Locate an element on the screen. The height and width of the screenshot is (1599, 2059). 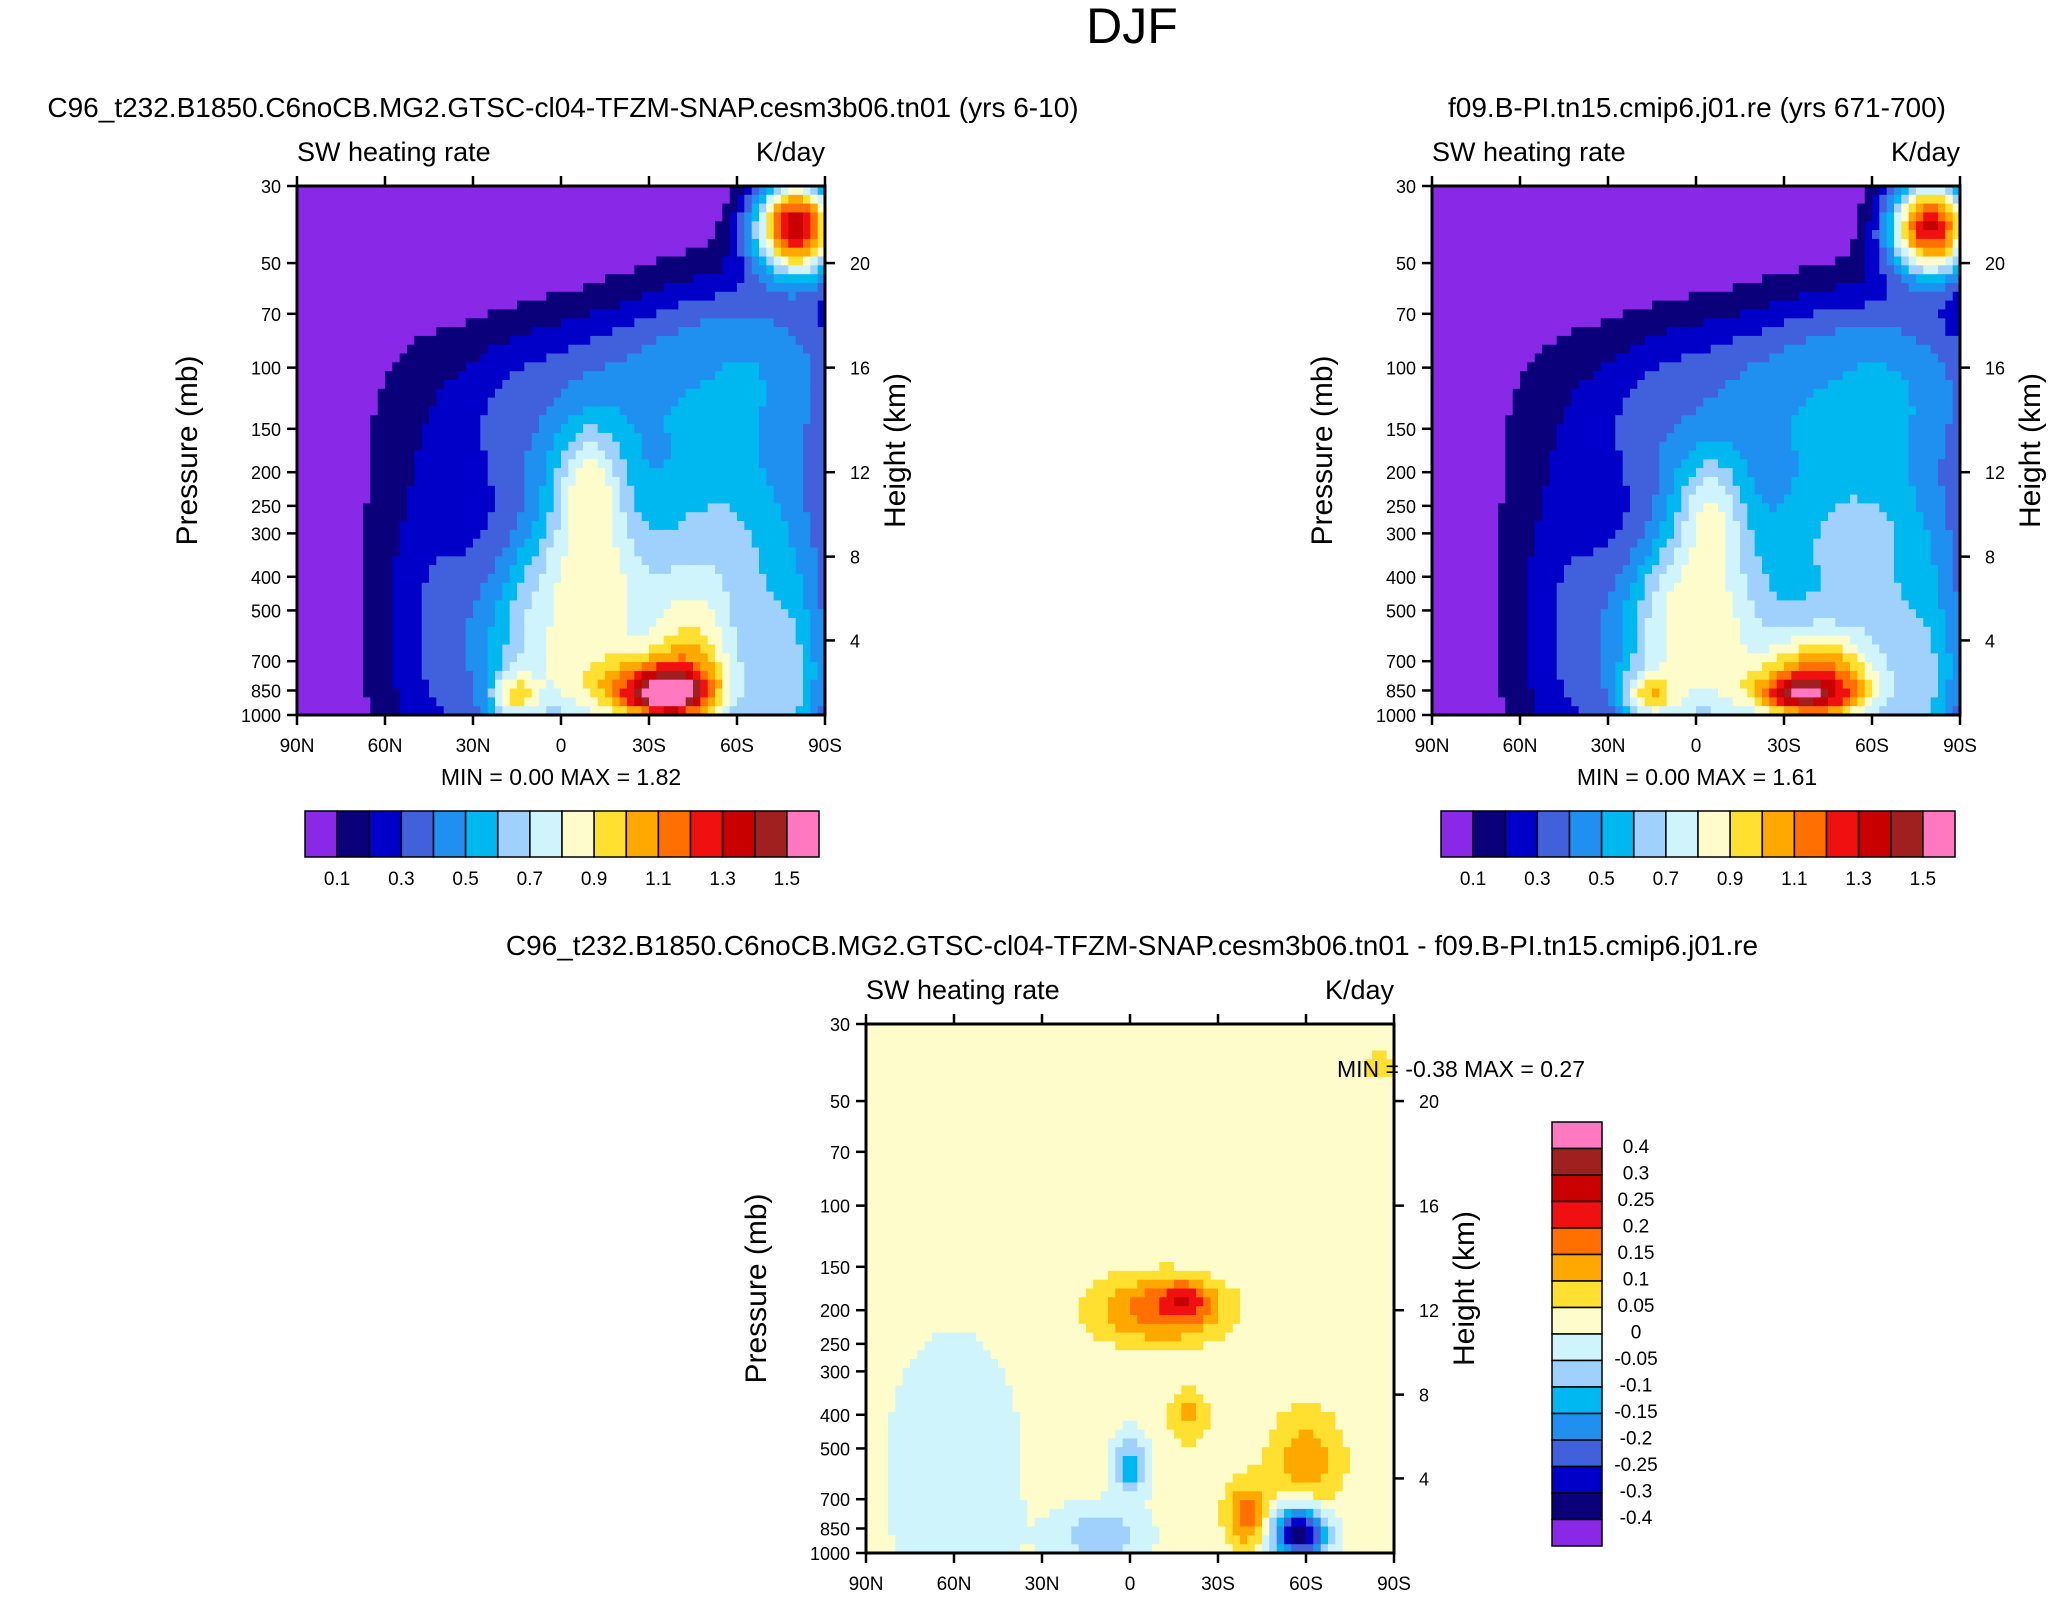
x-tick-label: 30S is located at coordinates (649, 746).